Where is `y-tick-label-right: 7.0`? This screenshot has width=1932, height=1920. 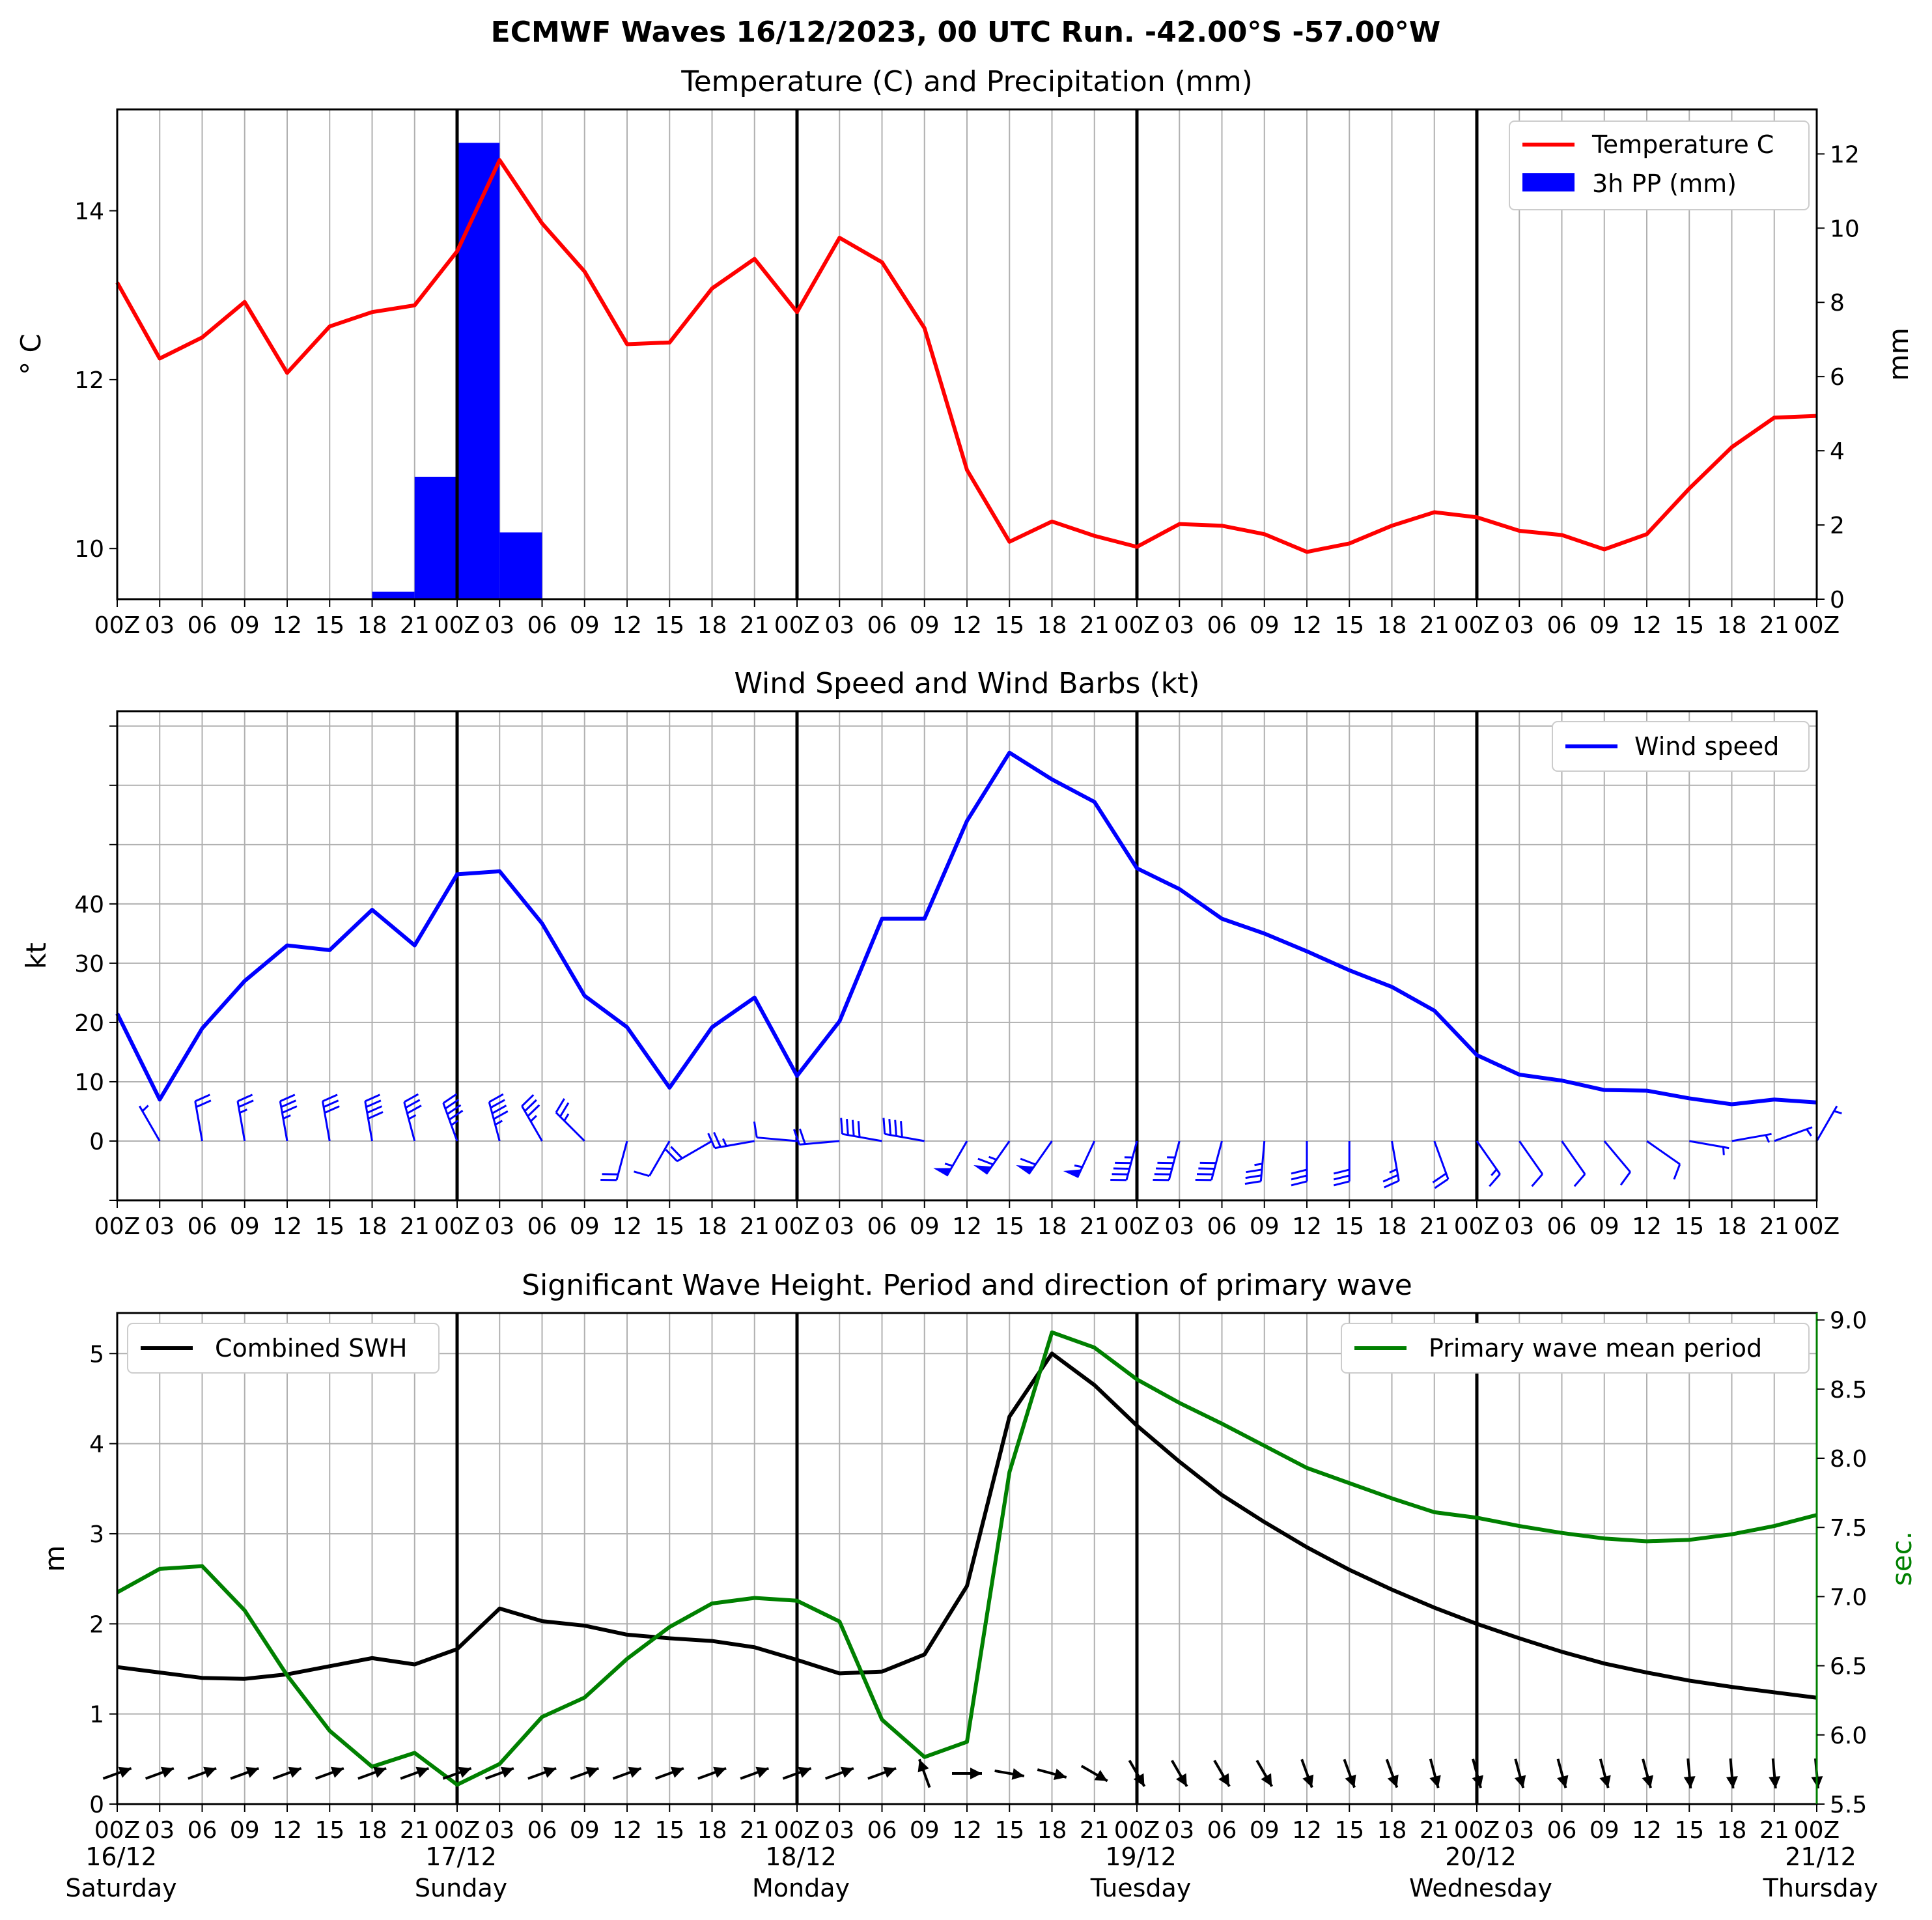
y-tick-label-right: 7.0 is located at coordinates (1849, 1597).